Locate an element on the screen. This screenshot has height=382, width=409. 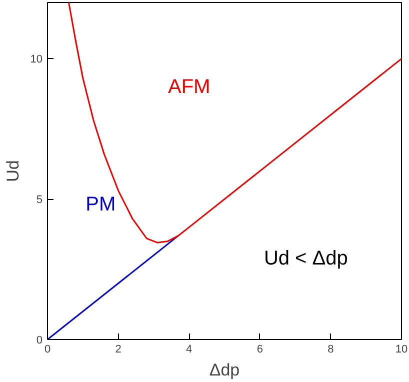
y-tick-label: 0 is located at coordinates (39, 340).